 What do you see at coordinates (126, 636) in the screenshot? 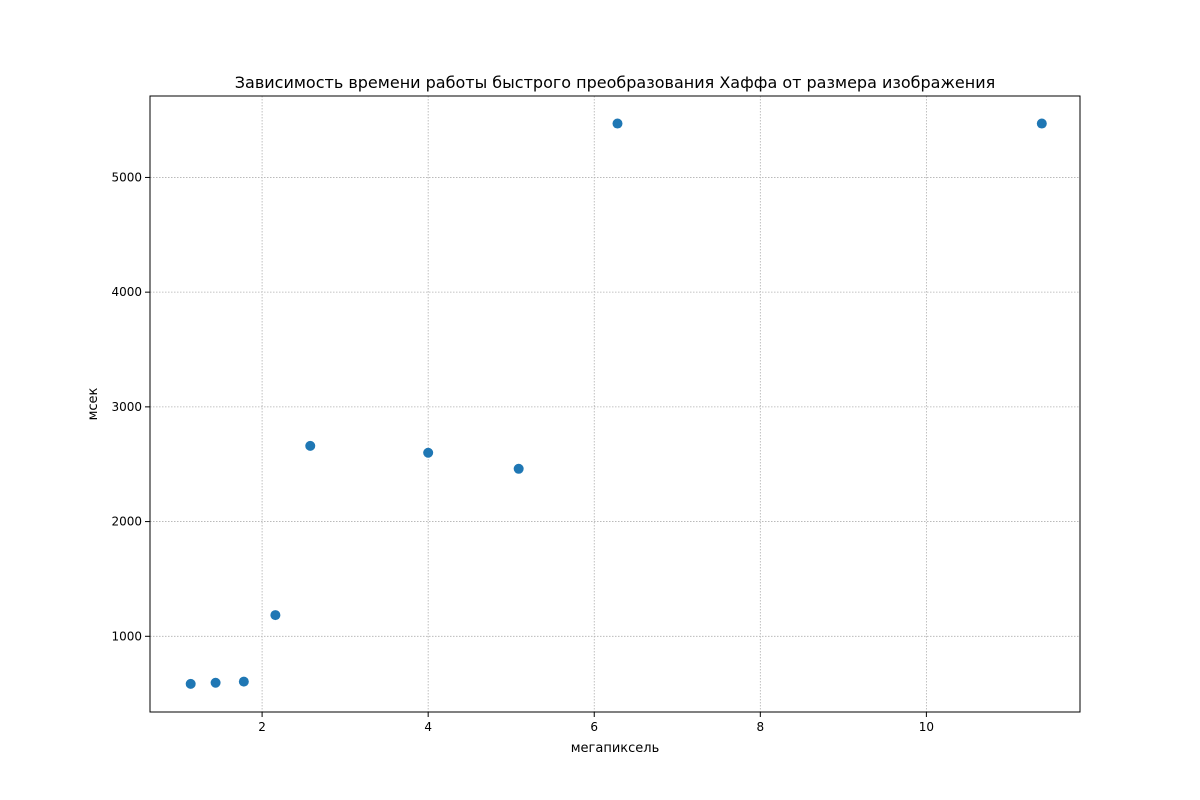
I see `y-tick-label: 1000` at bounding box center [126, 636].